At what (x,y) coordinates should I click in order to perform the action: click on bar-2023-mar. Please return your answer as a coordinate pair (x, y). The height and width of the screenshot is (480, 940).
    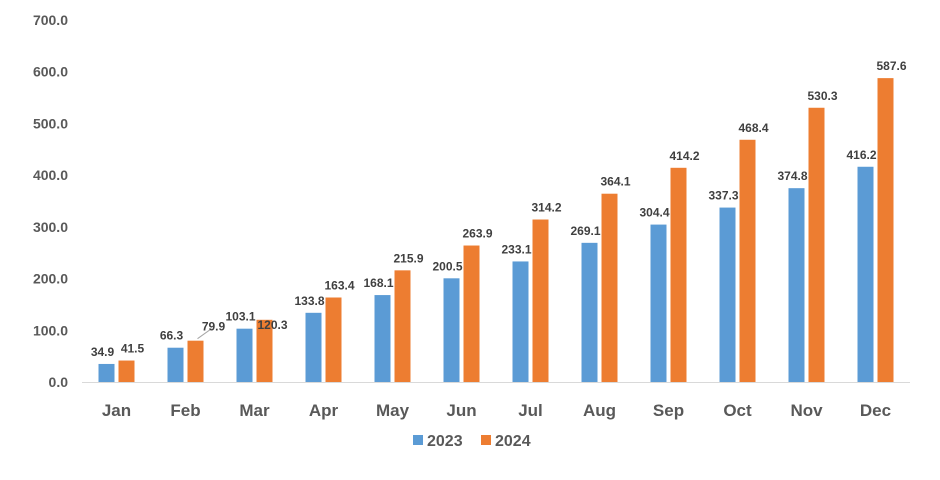
    Looking at the image, I should click on (244, 355).